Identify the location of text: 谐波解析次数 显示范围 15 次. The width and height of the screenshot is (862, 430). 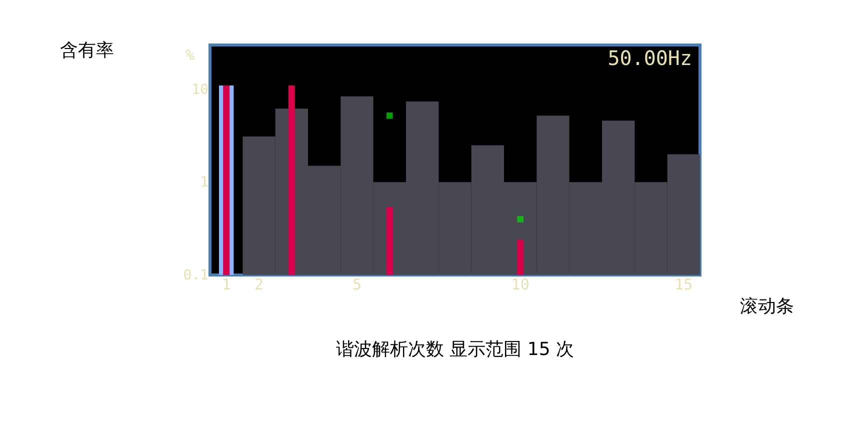
(455, 349).